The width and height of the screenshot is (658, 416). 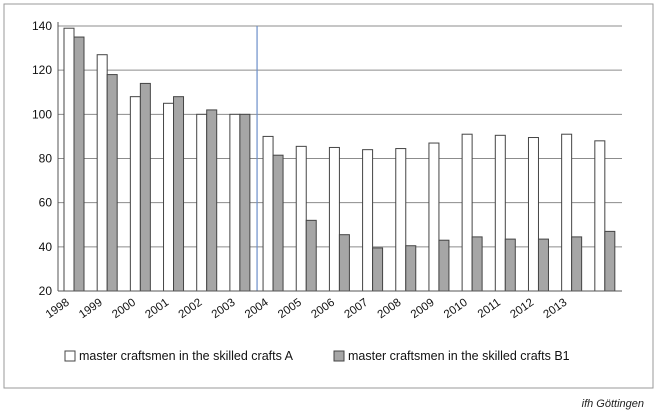 What do you see at coordinates (42, 114) in the screenshot?
I see `y-tick-label: 100` at bounding box center [42, 114].